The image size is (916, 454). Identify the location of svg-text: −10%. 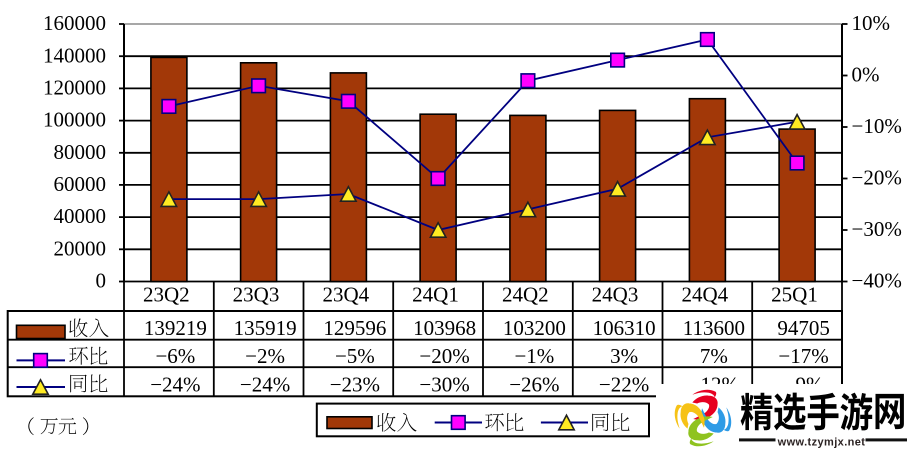
(877, 126).